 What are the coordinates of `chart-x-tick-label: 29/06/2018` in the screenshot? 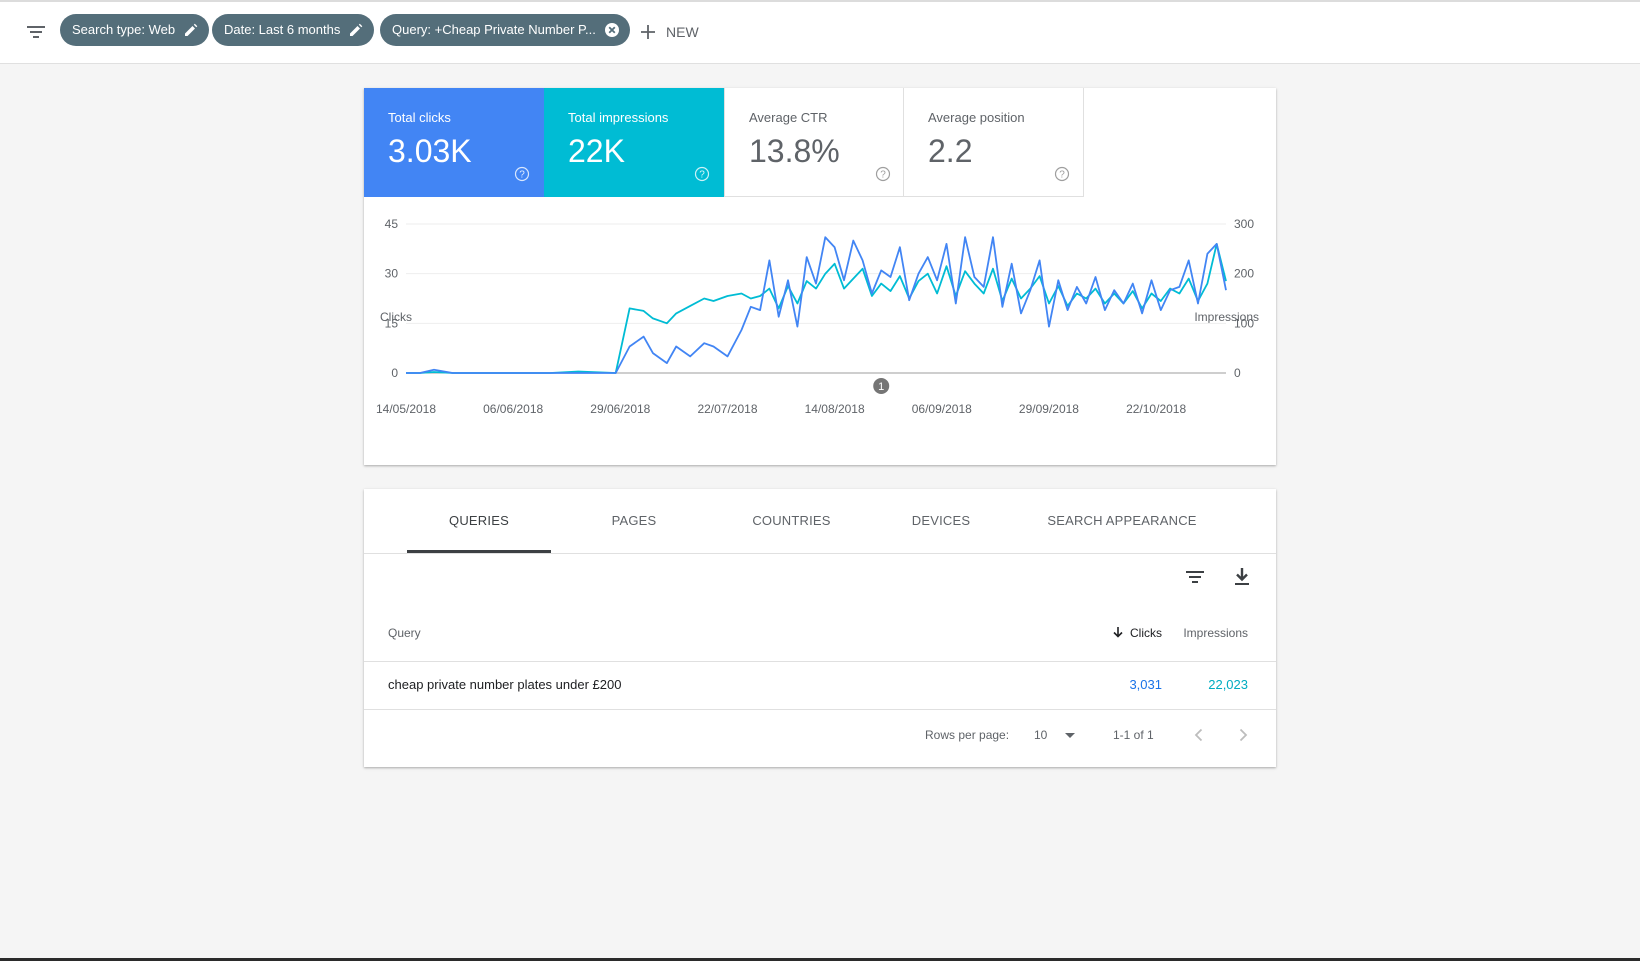 It's located at (620, 409).